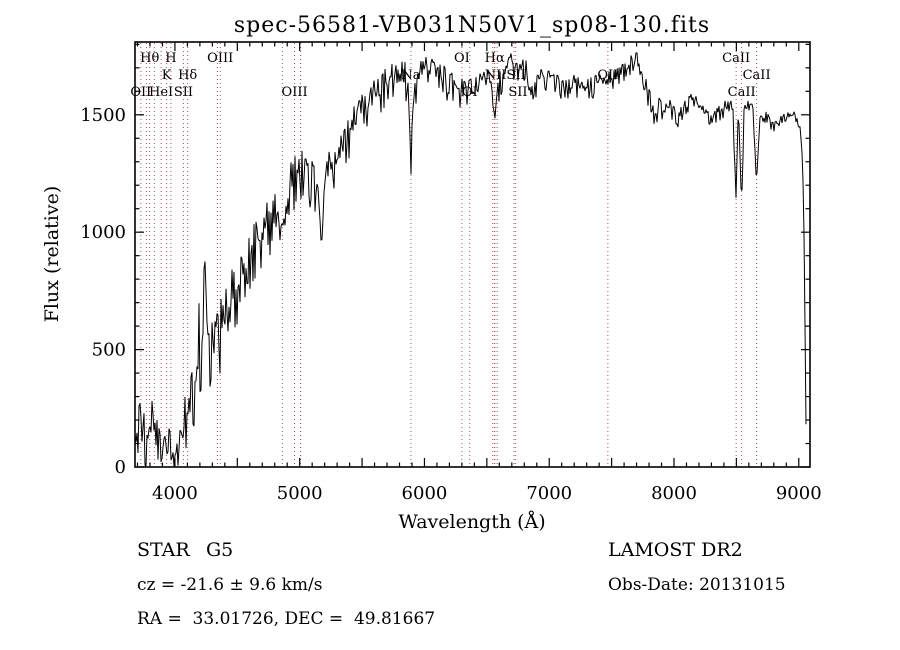 The height and width of the screenshot is (650, 900). I want to click on x-tick-label: 9000, so click(799, 493).